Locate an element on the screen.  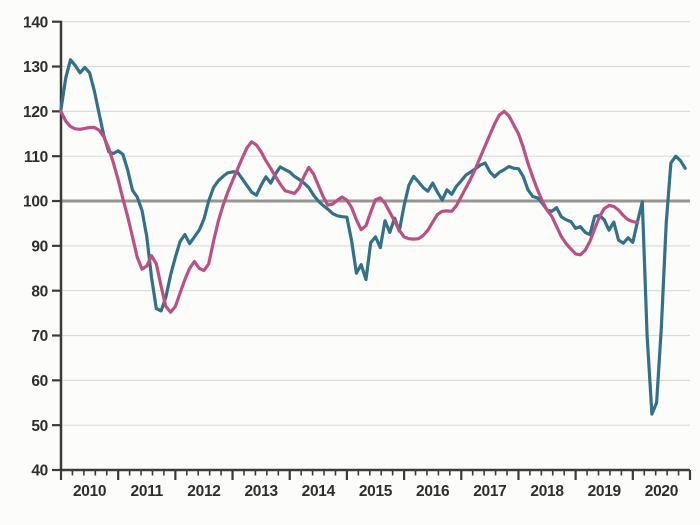
y-tick-label: 50 is located at coordinates (39, 426).